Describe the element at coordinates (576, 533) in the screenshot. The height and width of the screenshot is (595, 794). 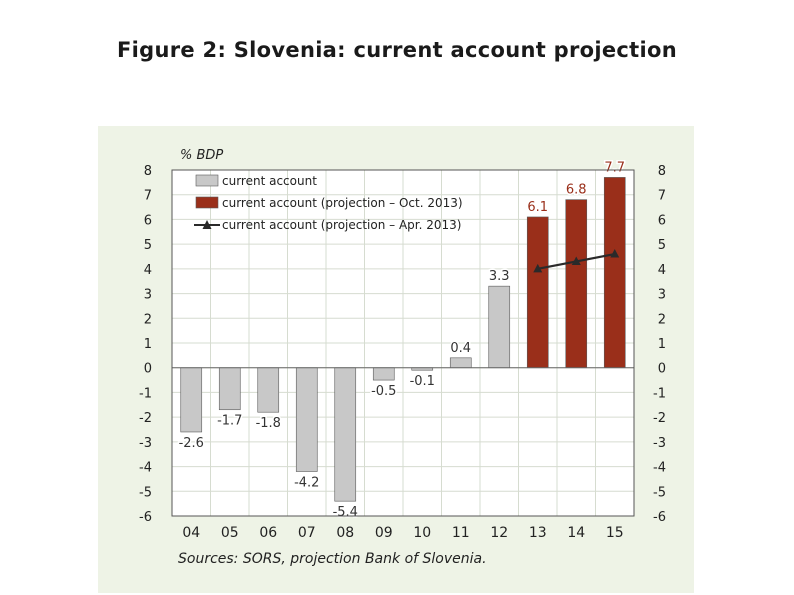
I see `x-tick-label: 14` at that location.